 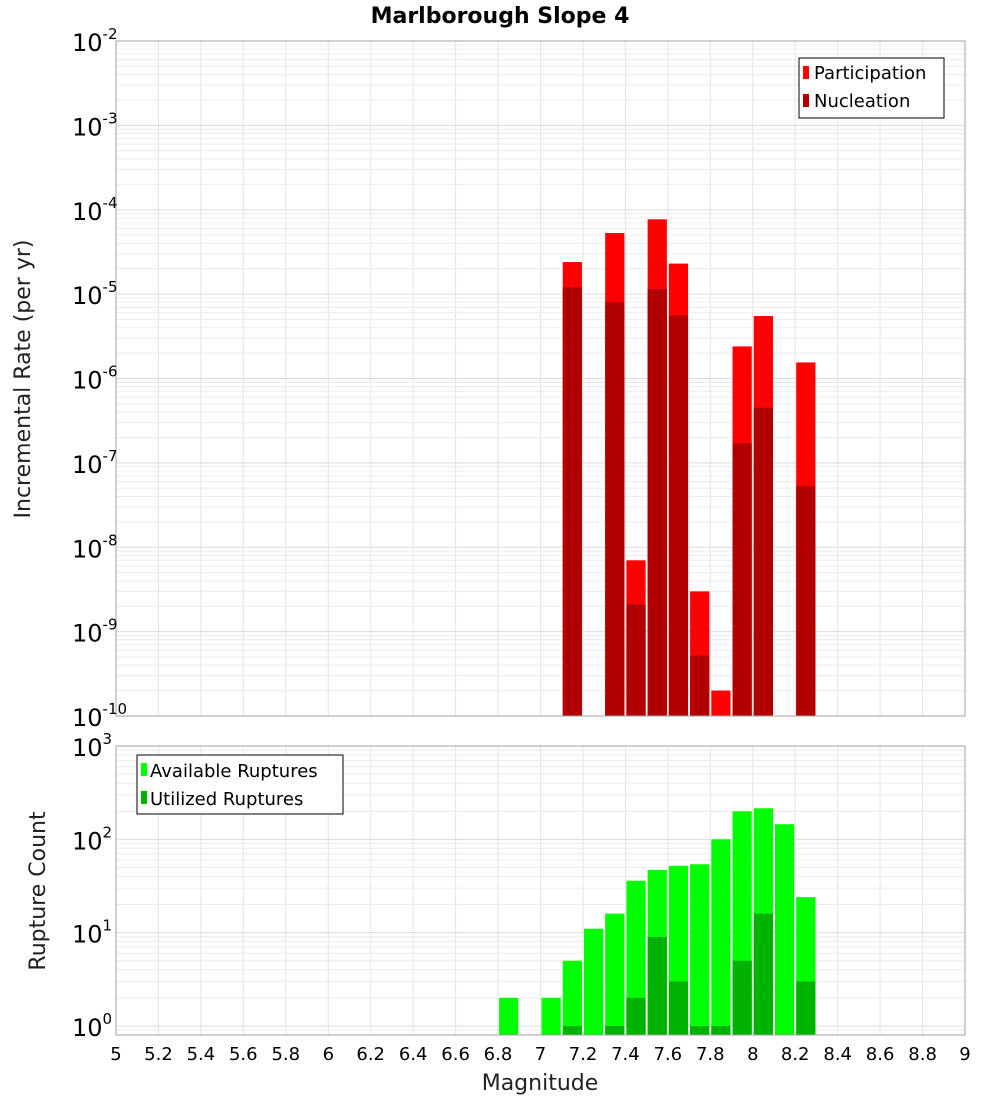 What do you see at coordinates (370, 1054) in the screenshot?
I see `x-tick-label: 6.2` at bounding box center [370, 1054].